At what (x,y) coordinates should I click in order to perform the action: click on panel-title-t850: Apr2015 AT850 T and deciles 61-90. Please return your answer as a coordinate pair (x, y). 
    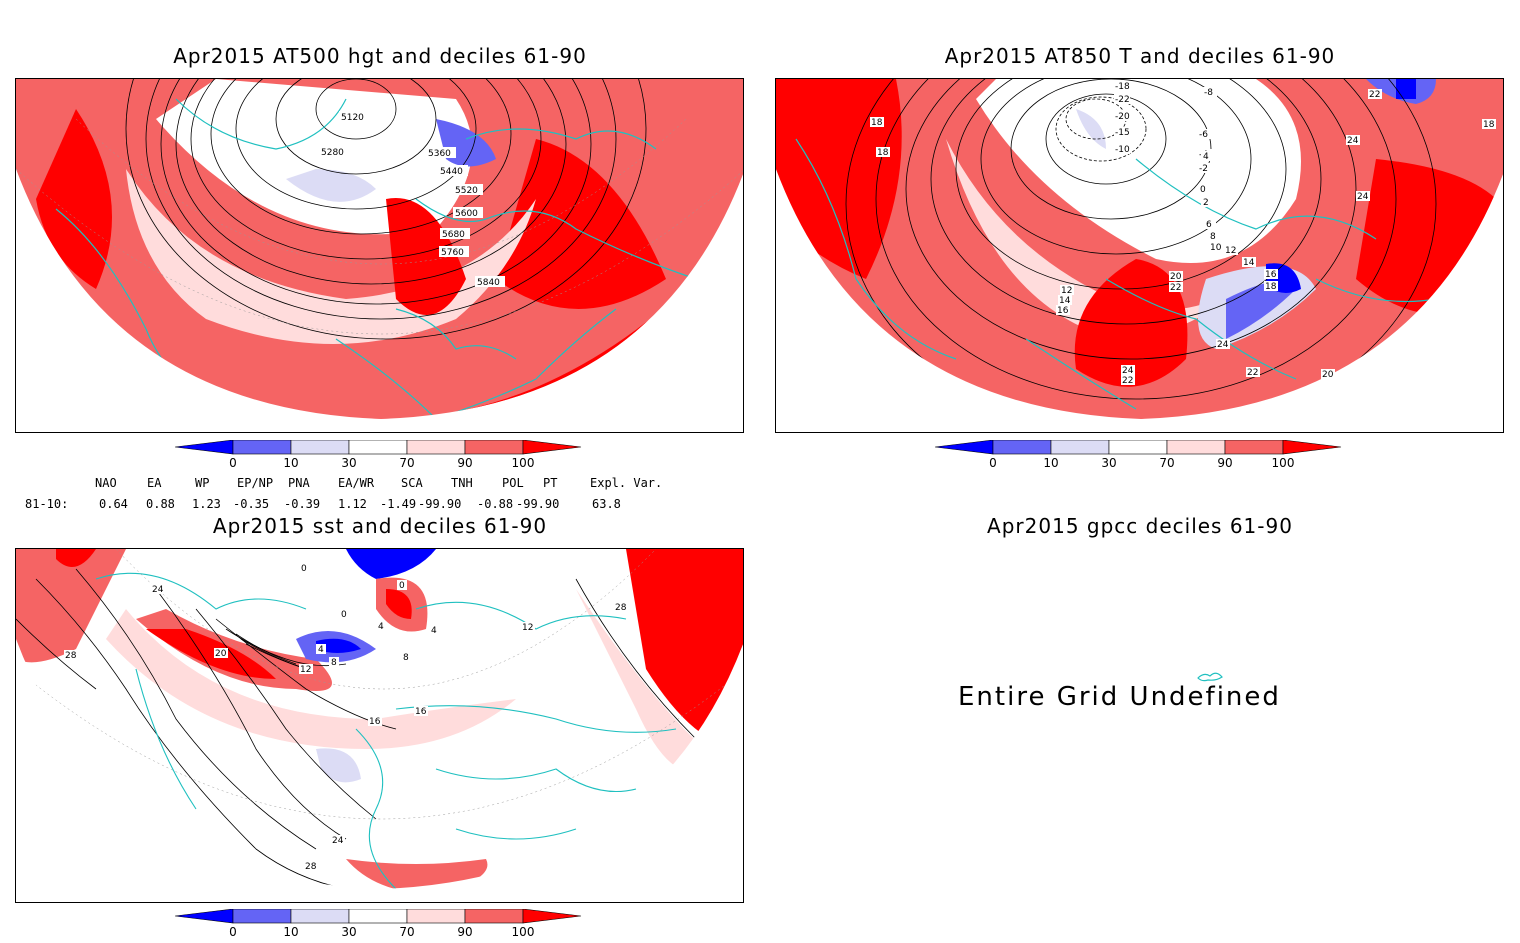
    Looking at the image, I should click on (1140, 56).